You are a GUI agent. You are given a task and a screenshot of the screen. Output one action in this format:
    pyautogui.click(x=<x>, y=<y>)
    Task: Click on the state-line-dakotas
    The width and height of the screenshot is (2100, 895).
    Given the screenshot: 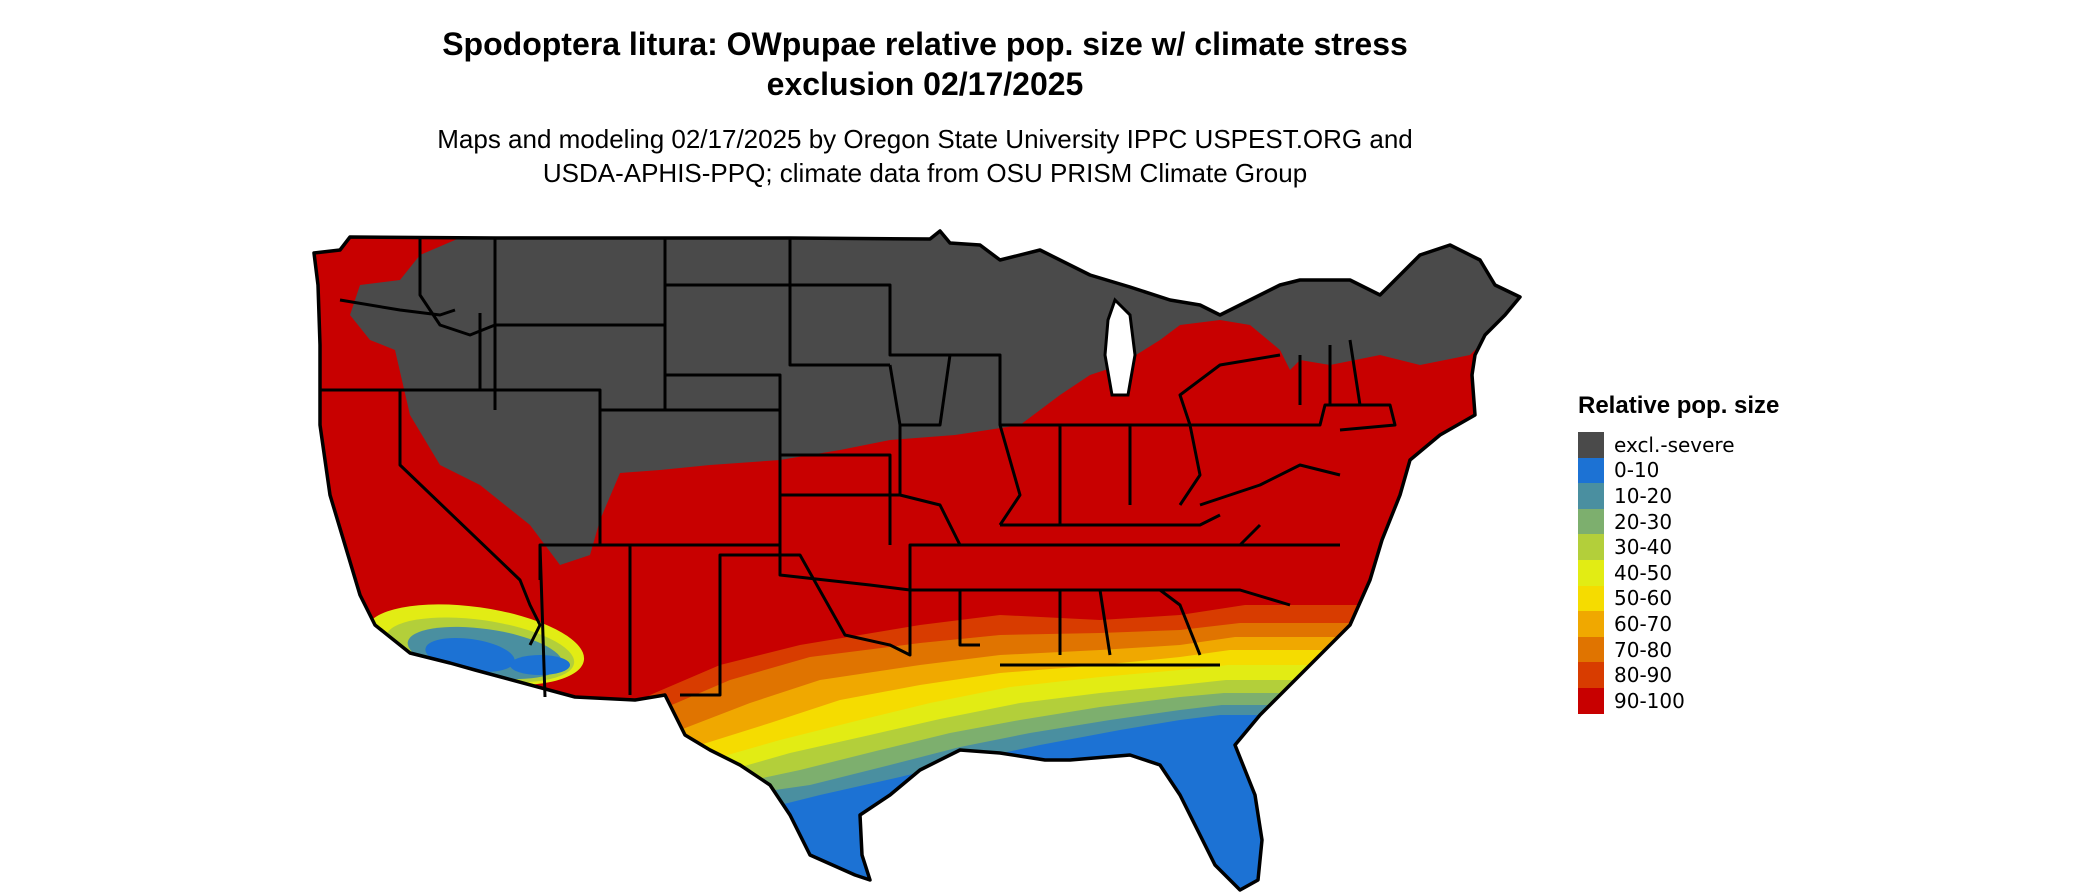 What is the action you would take?
    pyautogui.click(x=776, y=302)
    